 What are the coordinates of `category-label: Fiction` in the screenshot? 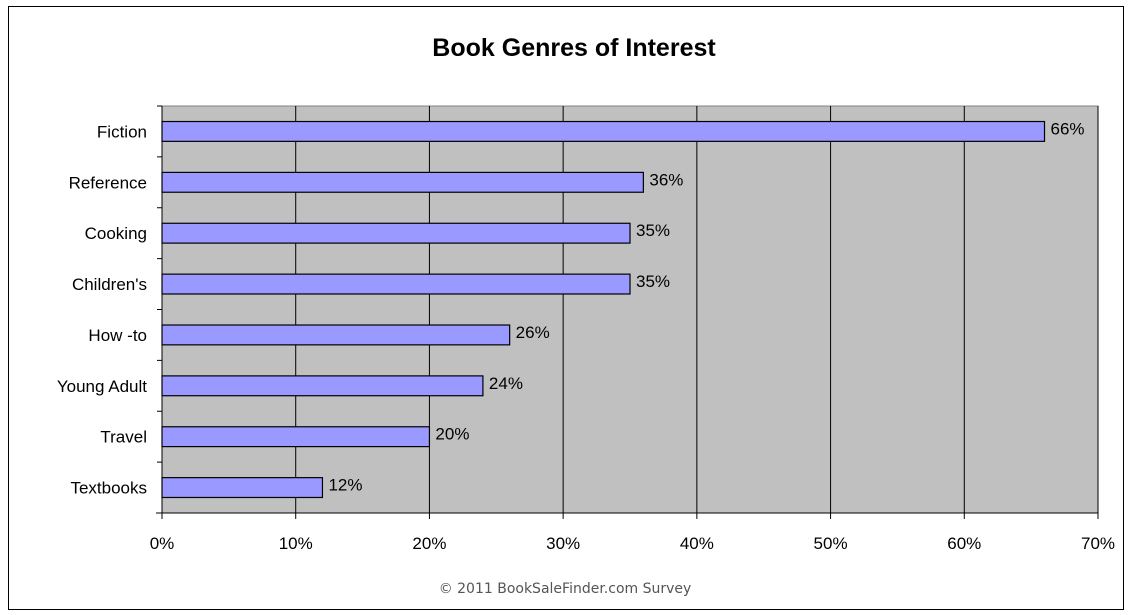 It's located at (122, 131).